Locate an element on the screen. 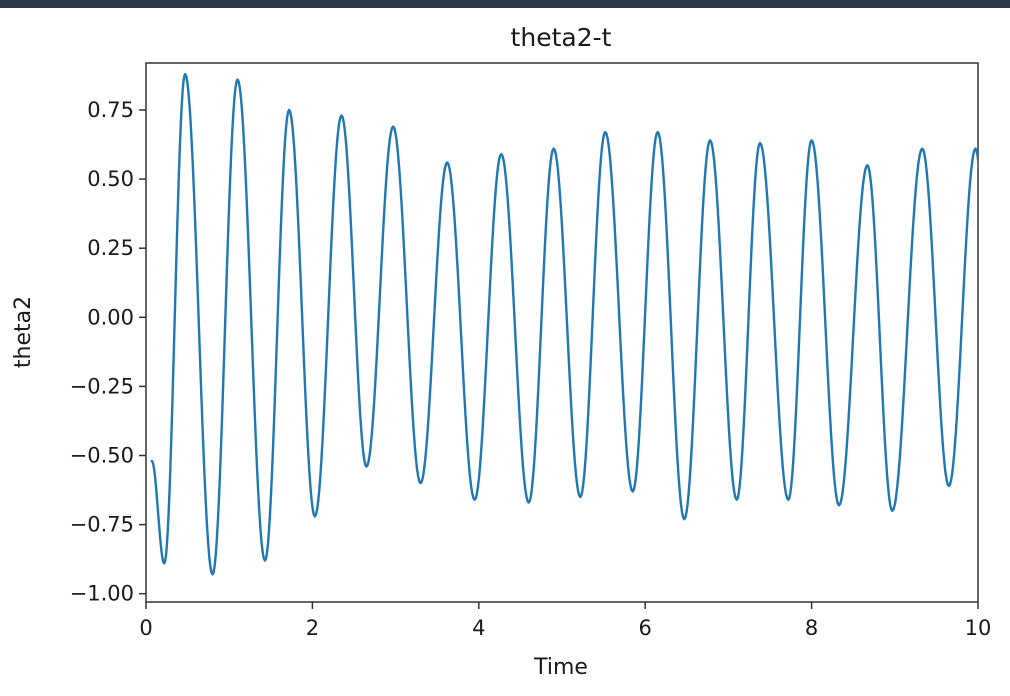  y-tick-label: 0.00 is located at coordinates (110, 317).